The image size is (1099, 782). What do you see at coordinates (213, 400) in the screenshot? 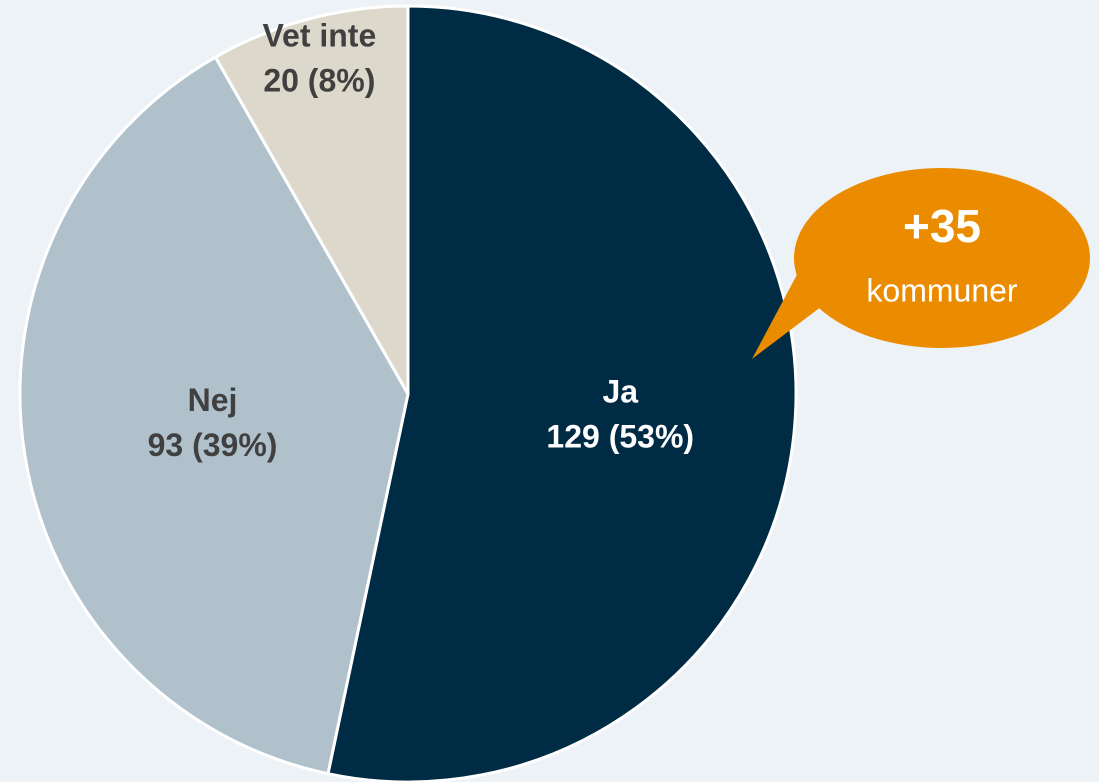
I see `slice-category-label: Nej` at bounding box center [213, 400].